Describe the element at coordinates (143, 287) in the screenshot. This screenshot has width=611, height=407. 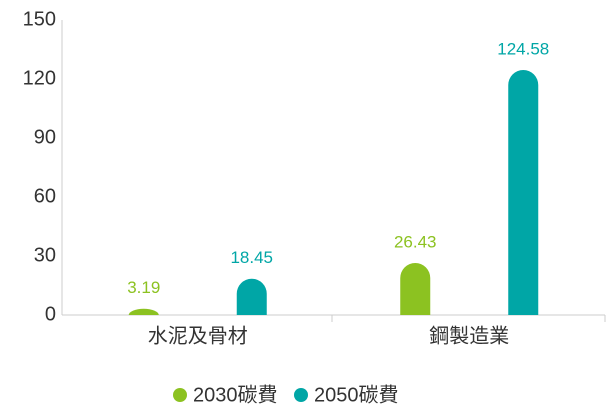
I see `data-label: 3.19` at that location.